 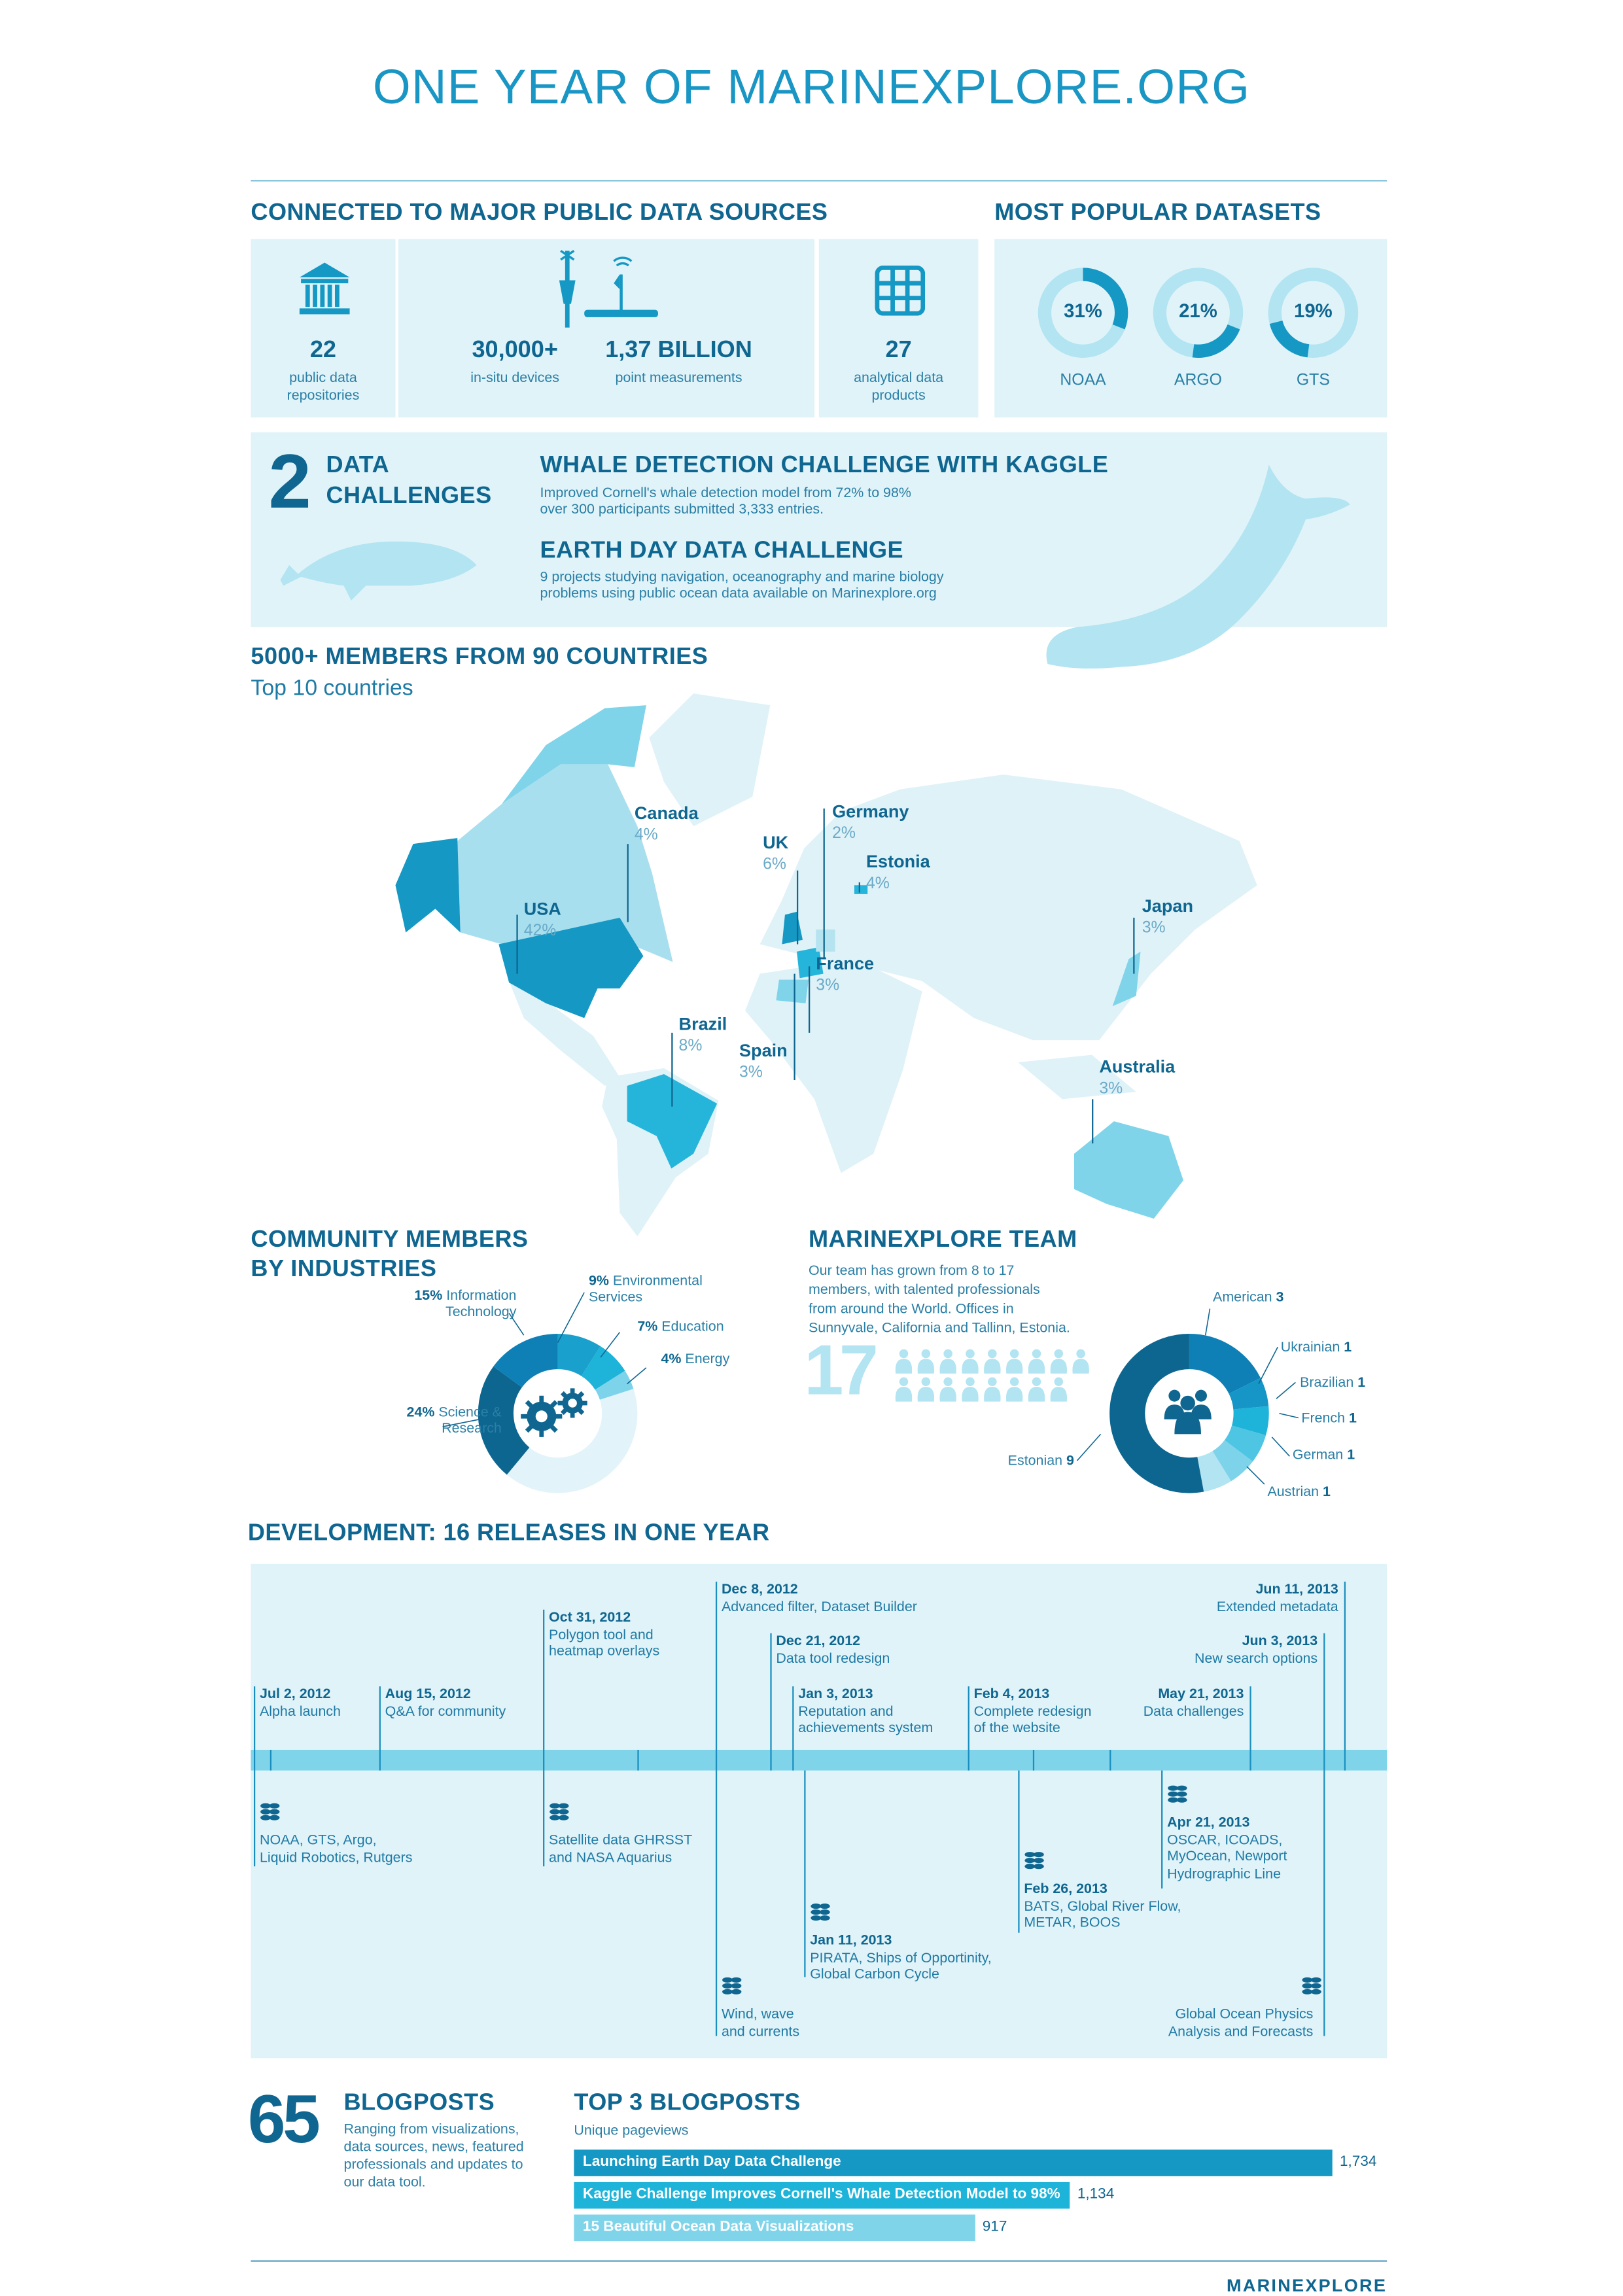 I want to click on source-value: 27, so click(x=898, y=350).